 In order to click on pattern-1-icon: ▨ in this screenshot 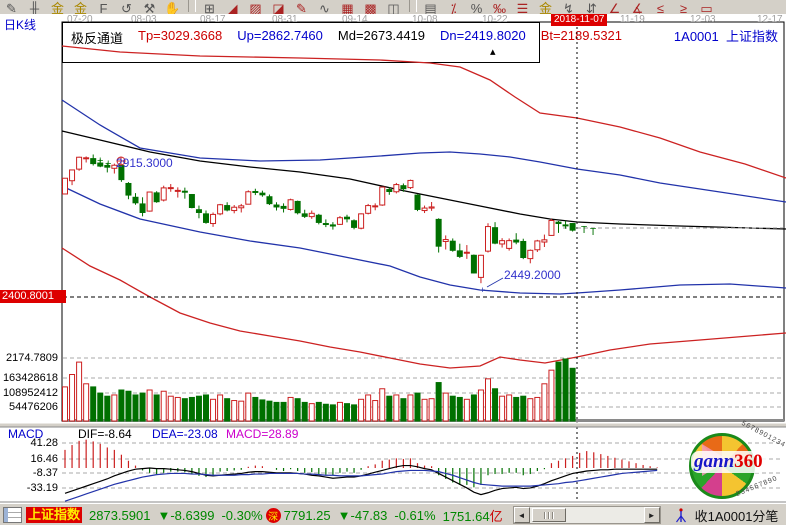, I will do `click(255, 8)`.